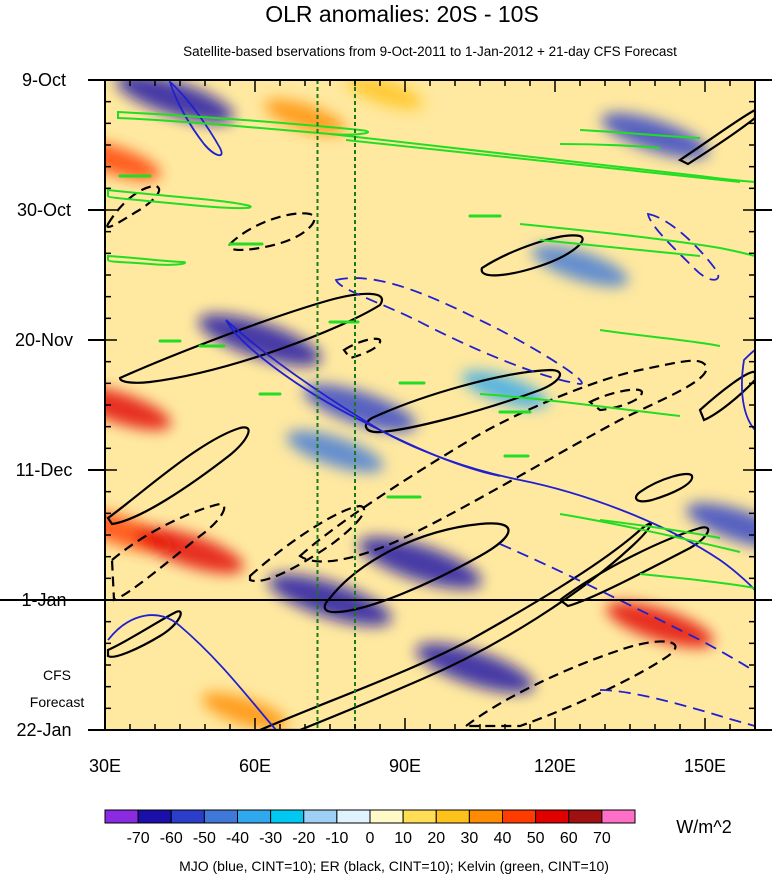 The height and width of the screenshot is (878, 772). Describe the element at coordinates (469, 838) in the screenshot. I see `colorbar-label: 30` at that location.